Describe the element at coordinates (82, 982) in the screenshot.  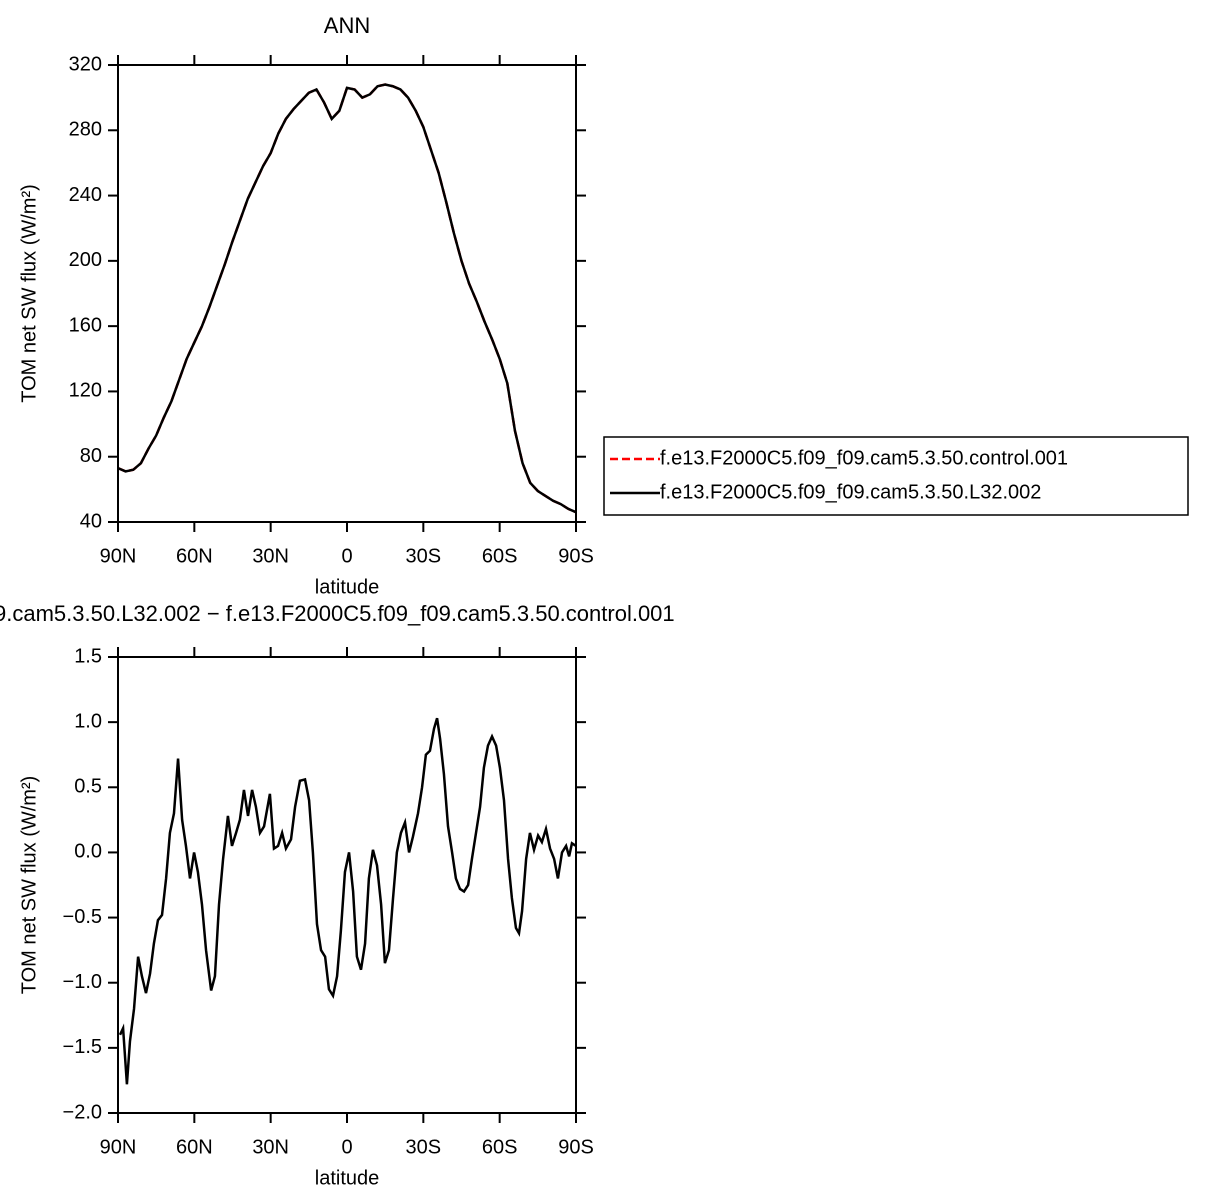
I see `y-tick-label: −1.0` at that location.